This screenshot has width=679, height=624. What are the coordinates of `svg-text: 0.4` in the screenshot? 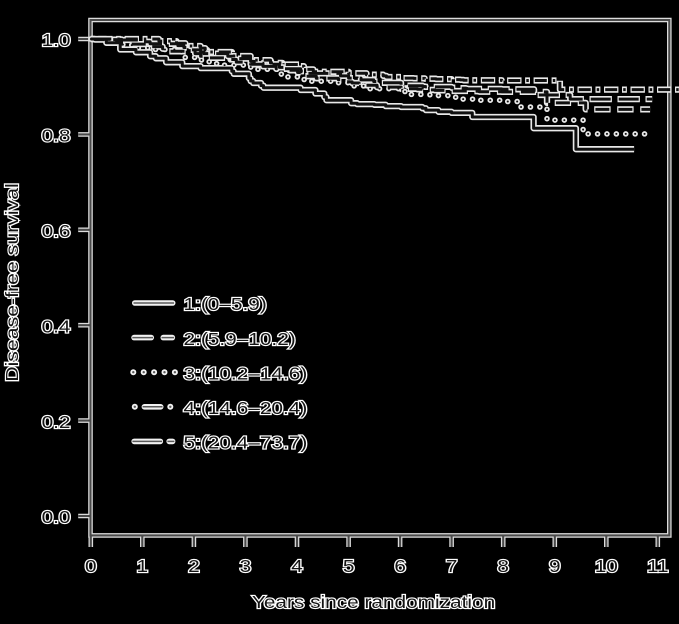 It's located at (56, 327).